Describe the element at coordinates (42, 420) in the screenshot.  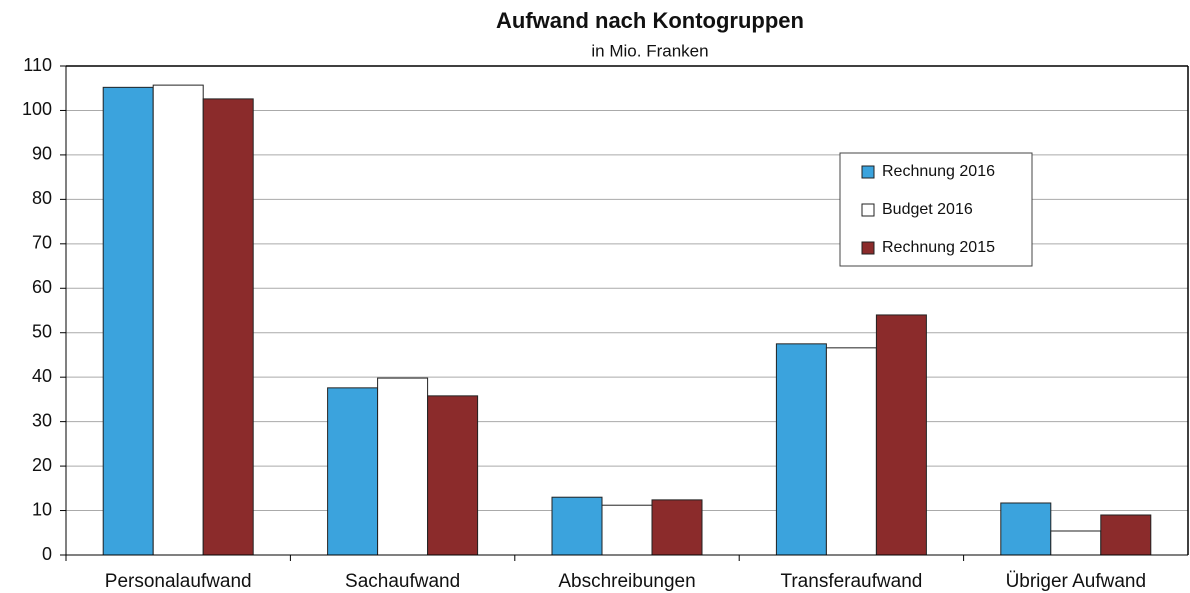
I see `y-tick-label: 30` at that location.